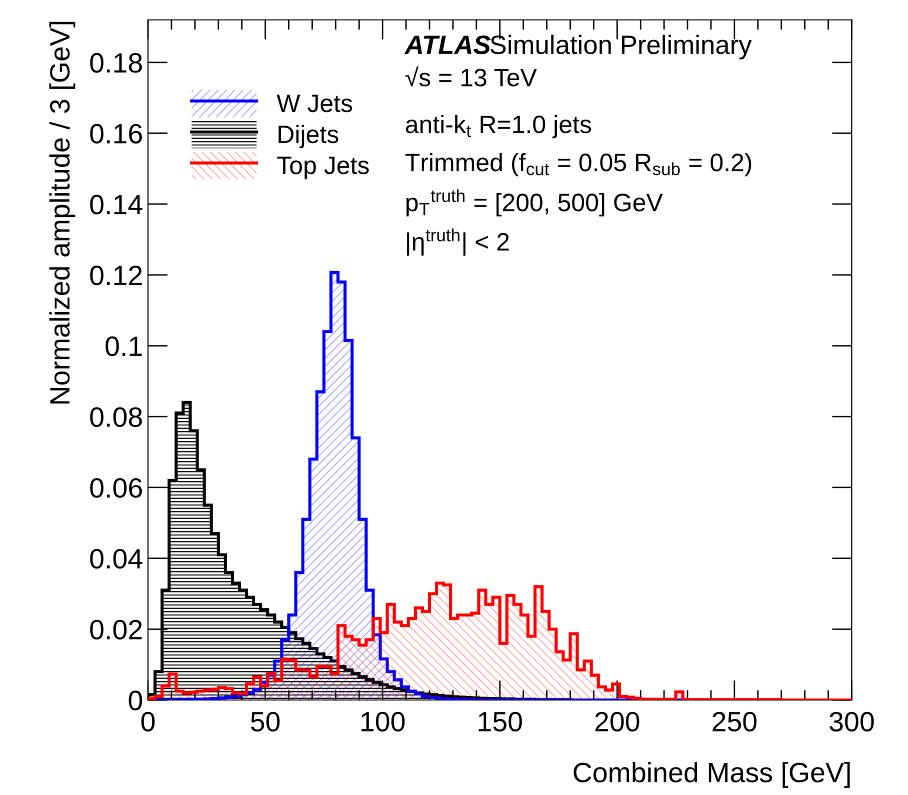  What do you see at coordinates (124, 346) in the screenshot?
I see `y-tick-label: 0.1` at bounding box center [124, 346].